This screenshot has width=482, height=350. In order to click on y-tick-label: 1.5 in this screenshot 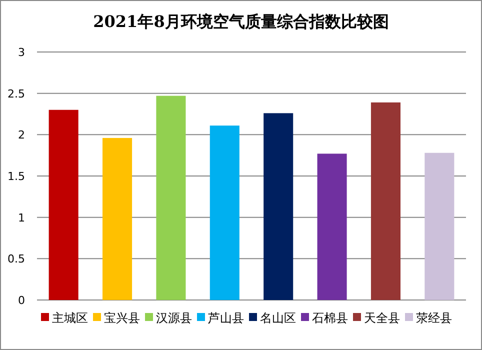, I will do `click(16, 176)`.